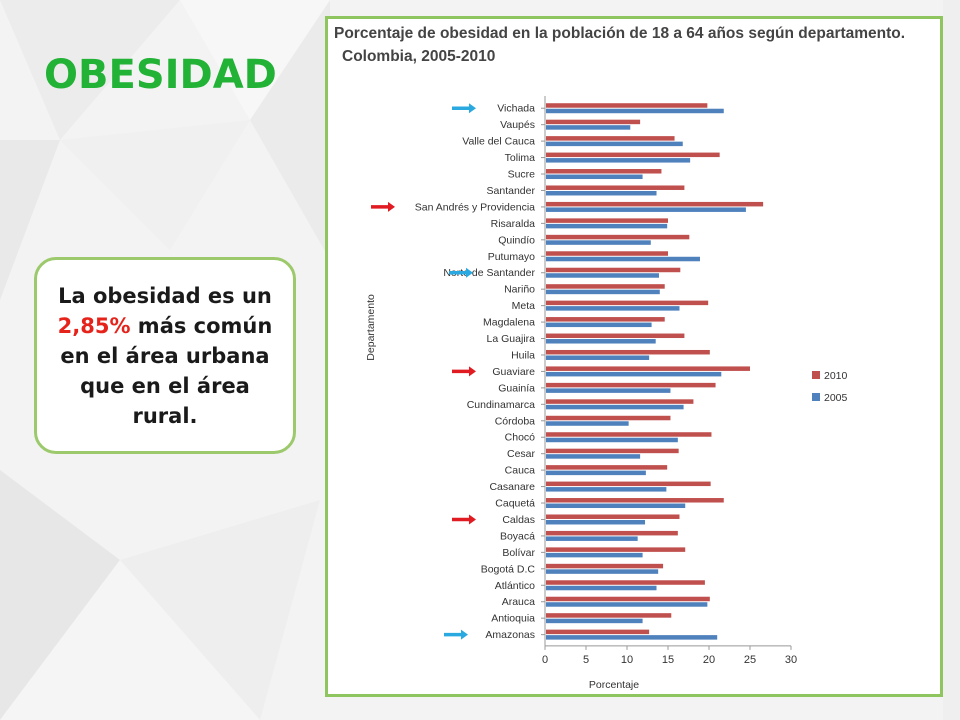 This screenshot has height=720, width=960. What do you see at coordinates (511, 339) in the screenshot?
I see `category-label: La Guajira` at bounding box center [511, 339].